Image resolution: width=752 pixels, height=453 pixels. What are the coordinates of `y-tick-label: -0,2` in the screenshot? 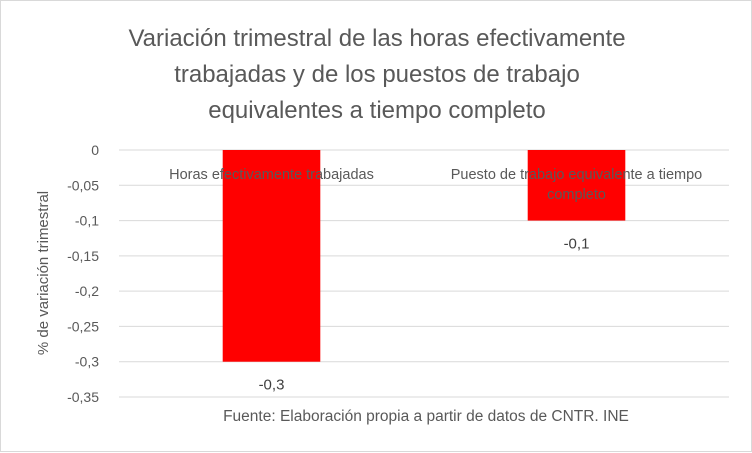 It's located at (87, 291).